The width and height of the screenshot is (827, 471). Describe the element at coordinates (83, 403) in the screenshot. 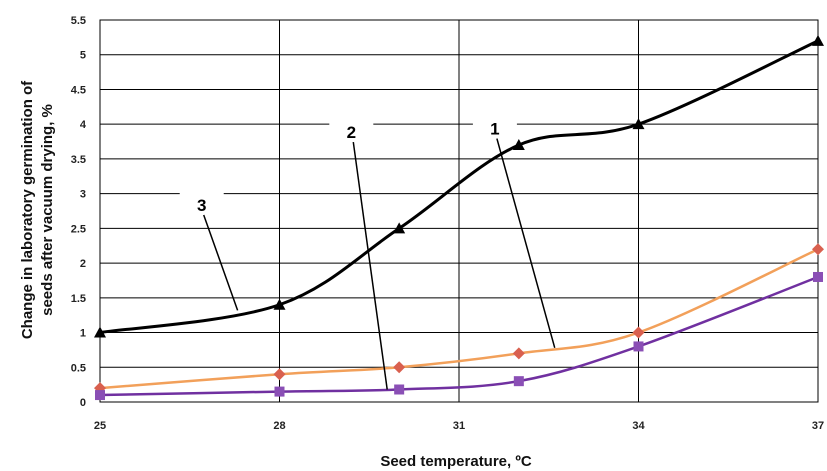

I see `y-tick-label: 0` at that location.